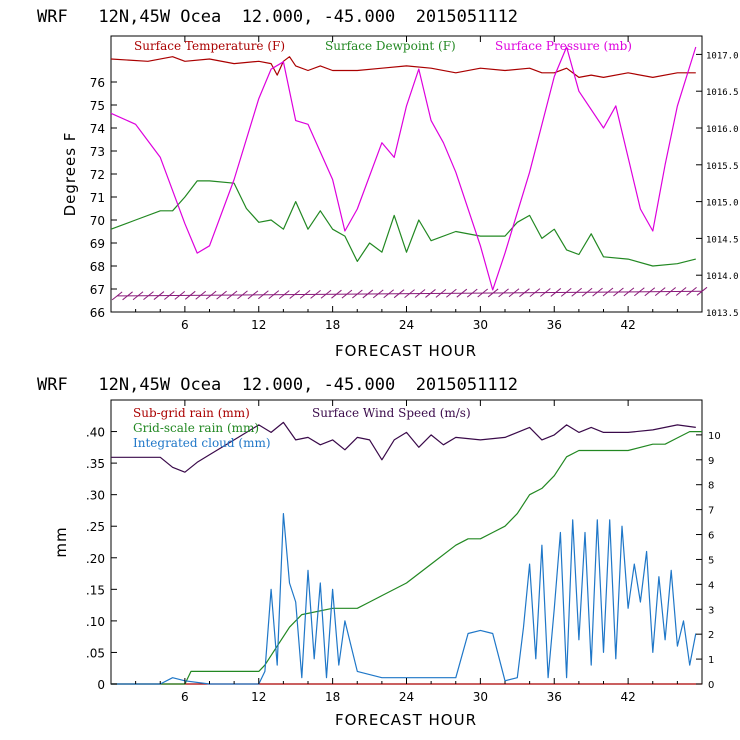 This screenshot has height=740, width=740. Describe the element at coordinates (554, 697) in the screenshot. I see `chart2-x-tick-label: 36` at that location.